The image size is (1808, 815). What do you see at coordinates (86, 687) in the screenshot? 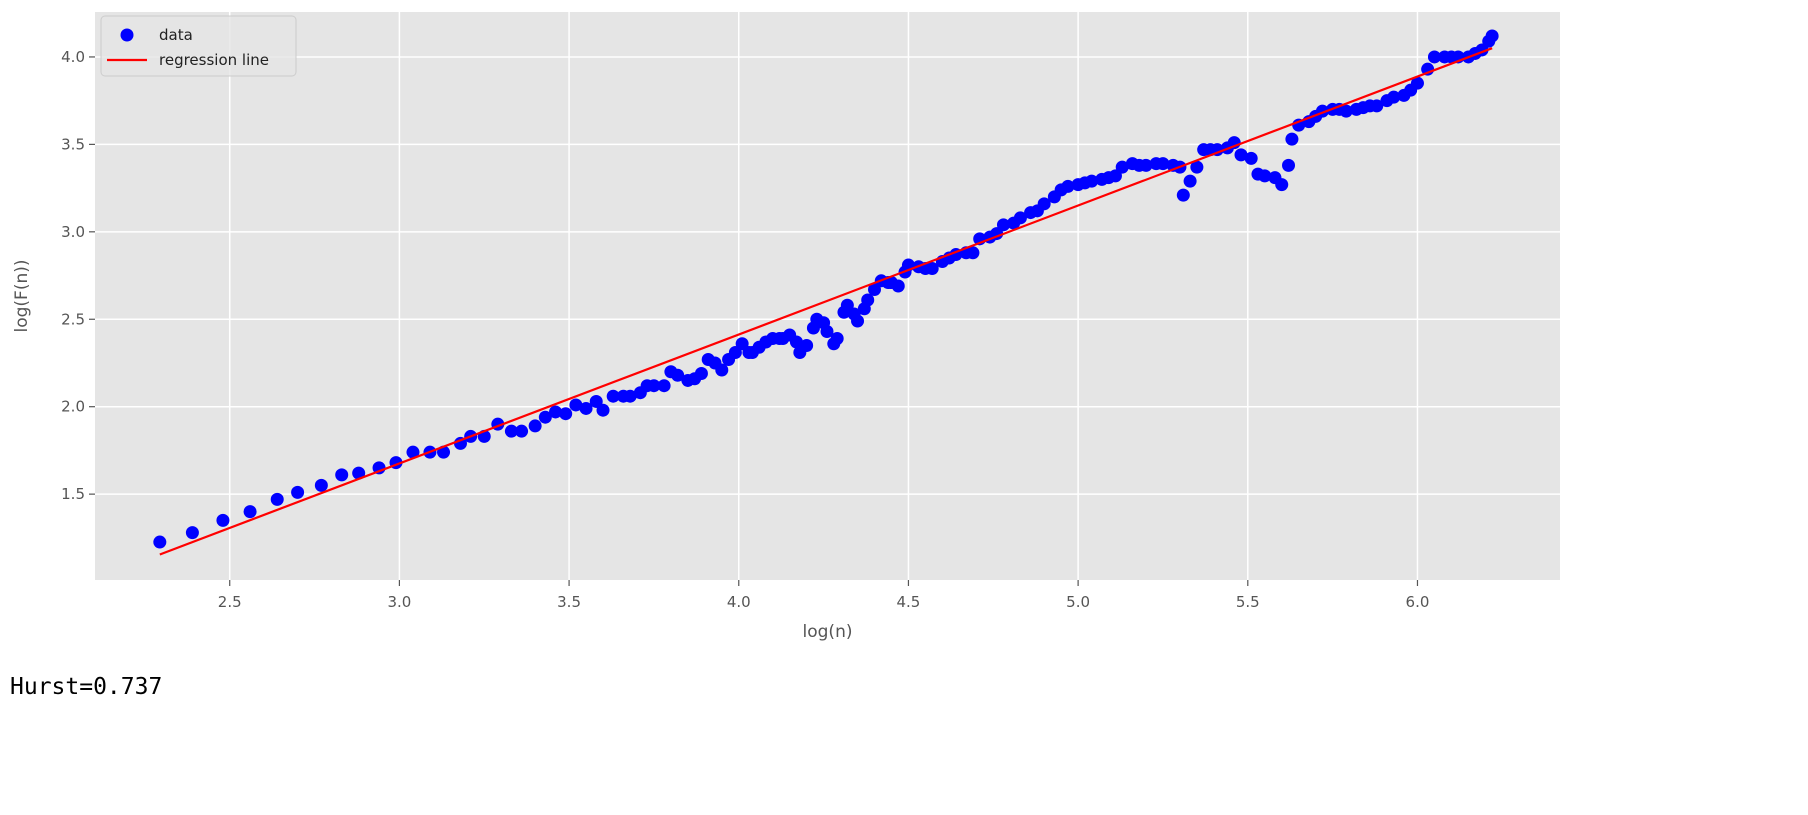
I see `output-text: Hurst=0.737` at bounding box center [86, 687].